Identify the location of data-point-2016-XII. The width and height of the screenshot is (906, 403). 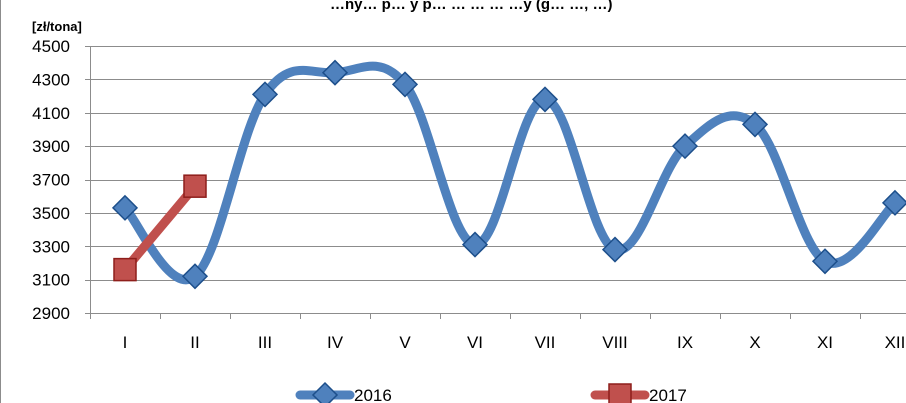
(893, 202).